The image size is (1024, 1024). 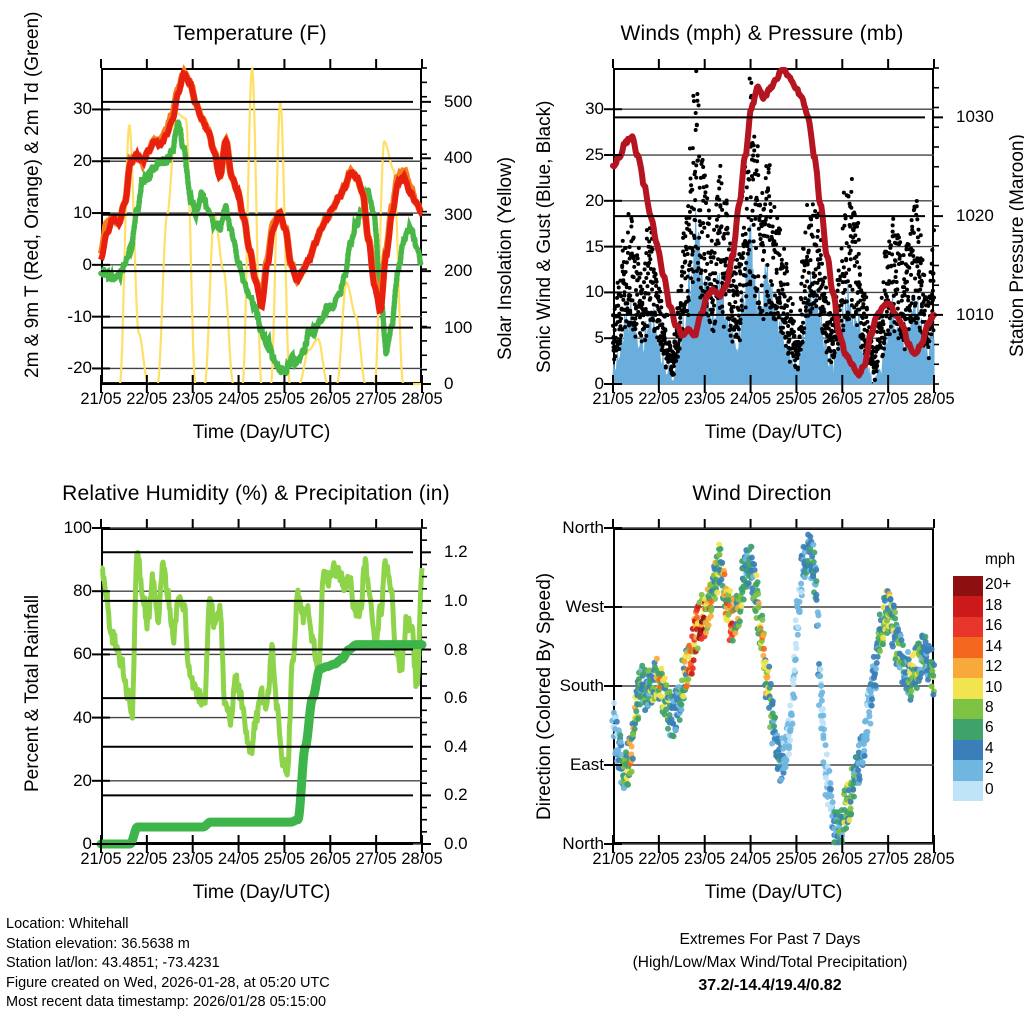 I want to click on axis-tick-label: 300, so click(x=458, y=214).